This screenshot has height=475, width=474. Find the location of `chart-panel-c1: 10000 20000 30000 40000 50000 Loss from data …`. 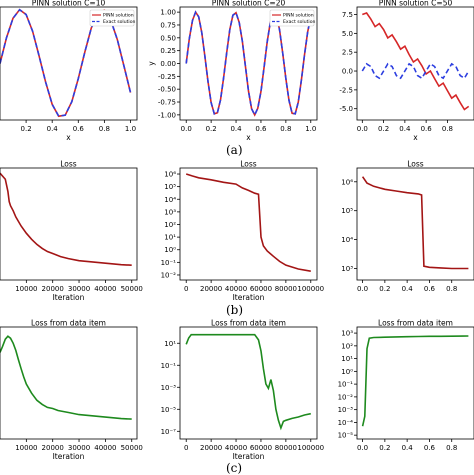

chart-panel-c1: 10000 20000 30000 40000 50000 Loss from data … is located at coordinates (71, 390).